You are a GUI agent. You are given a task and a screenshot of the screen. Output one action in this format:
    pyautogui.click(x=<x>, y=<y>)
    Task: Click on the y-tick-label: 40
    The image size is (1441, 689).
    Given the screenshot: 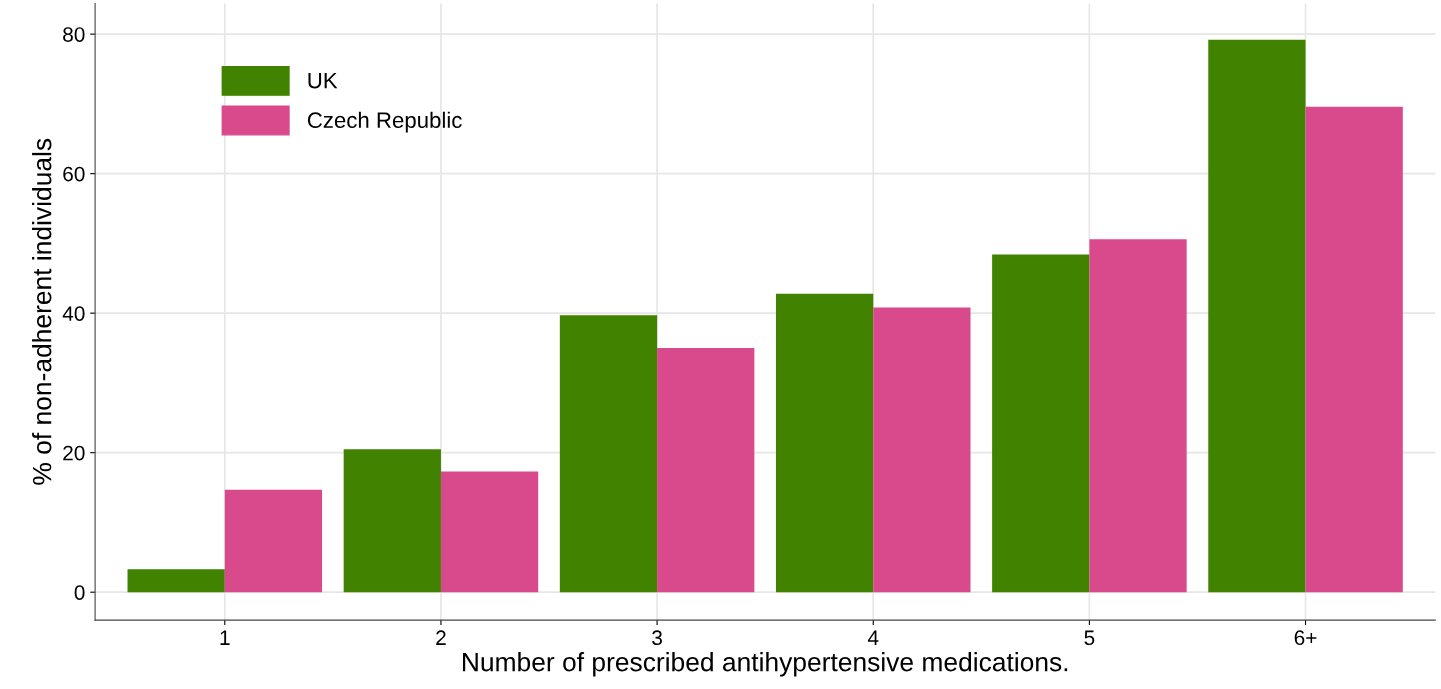 What is the action you would take?
    pyautogui.click(x=73, y=313)
    